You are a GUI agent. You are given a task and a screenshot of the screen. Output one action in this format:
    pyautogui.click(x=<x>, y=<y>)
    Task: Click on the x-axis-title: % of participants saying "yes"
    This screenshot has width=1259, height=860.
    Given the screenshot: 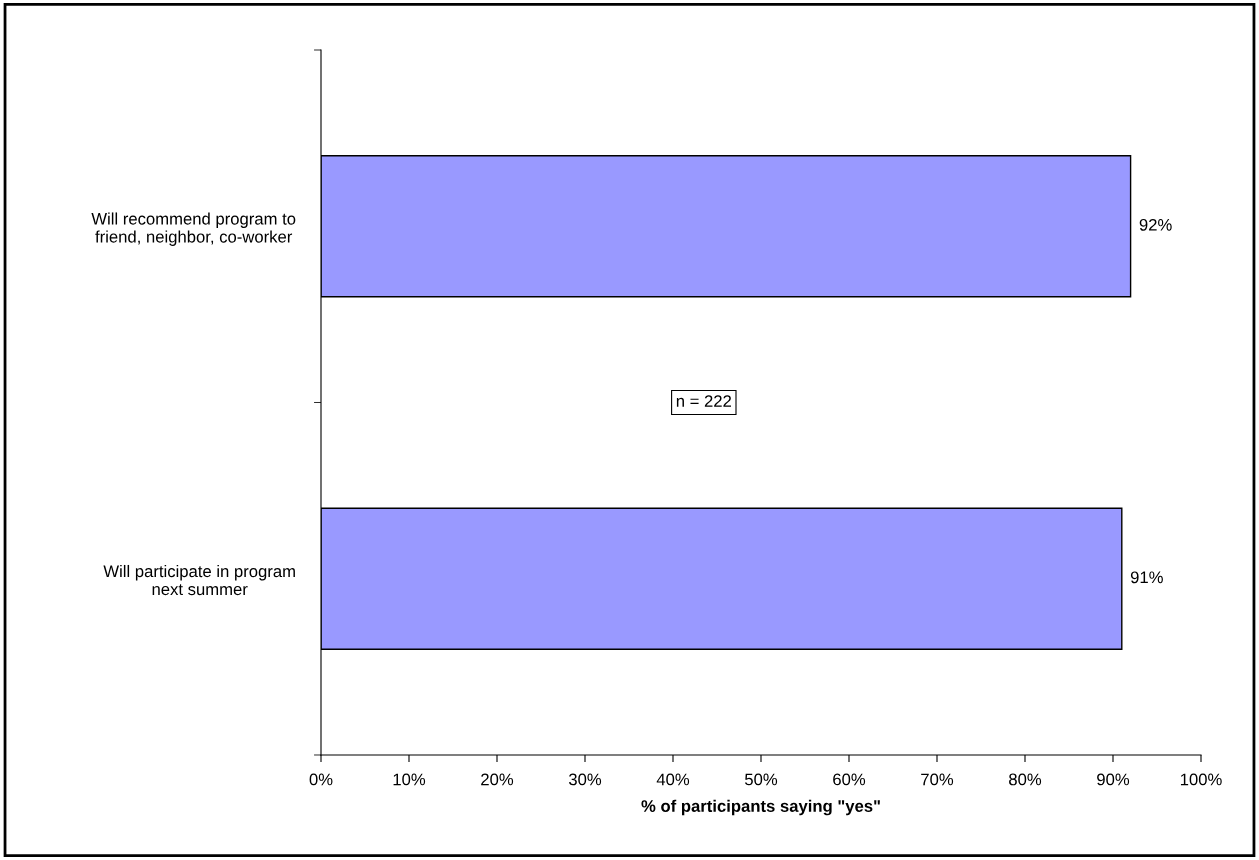 What is the action you would take?
    pyautogui.click(x=760, y=807)
    